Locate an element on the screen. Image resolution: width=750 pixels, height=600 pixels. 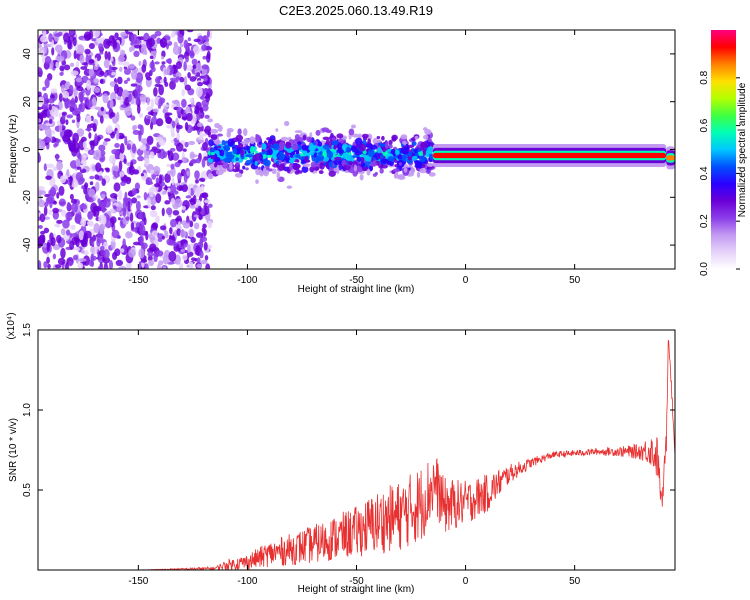
colorbar-tick-label: 0.0 is located at coordinates (704, 269).